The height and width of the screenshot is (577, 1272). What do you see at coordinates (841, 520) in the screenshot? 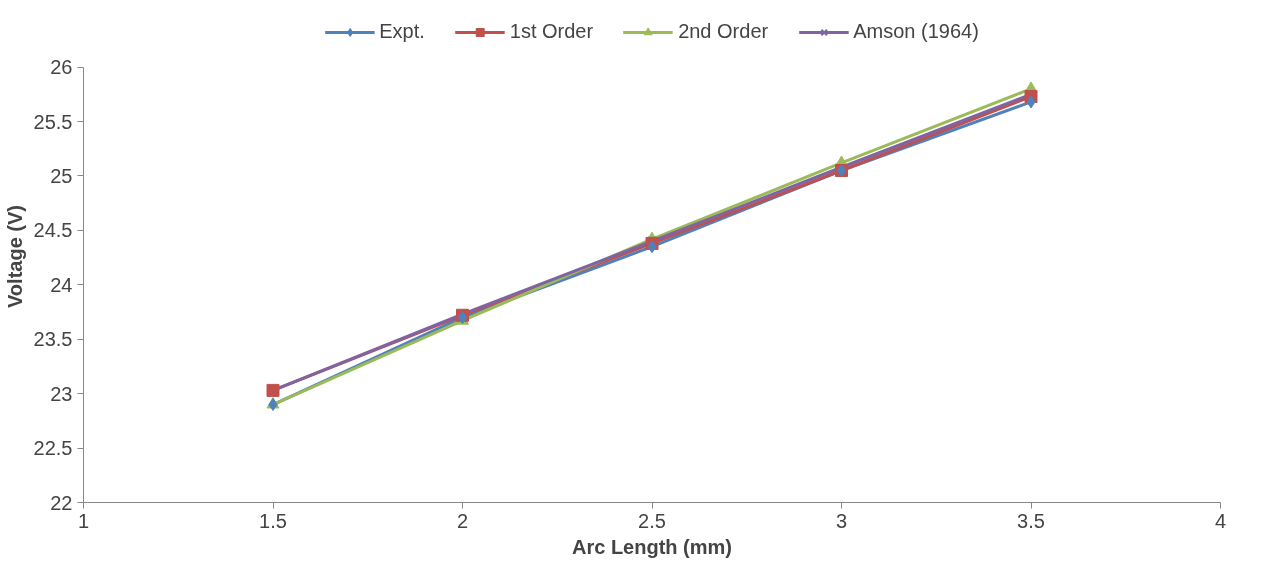
I see `x-tick-label: 3` at bounding box center [841, 520].